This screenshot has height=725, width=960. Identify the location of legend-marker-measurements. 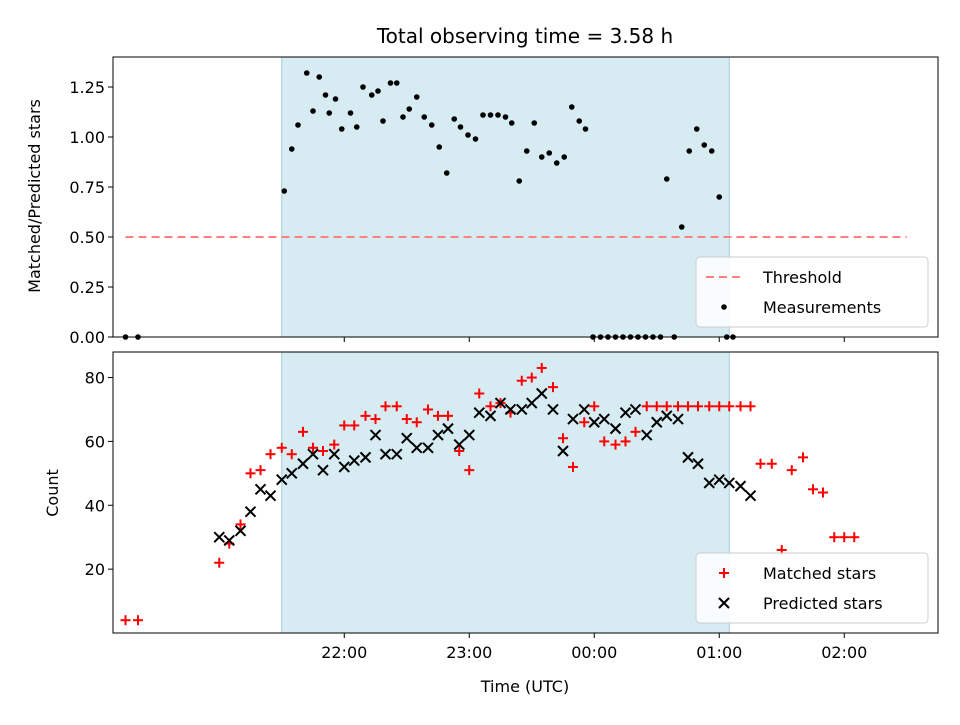
(724, 307).